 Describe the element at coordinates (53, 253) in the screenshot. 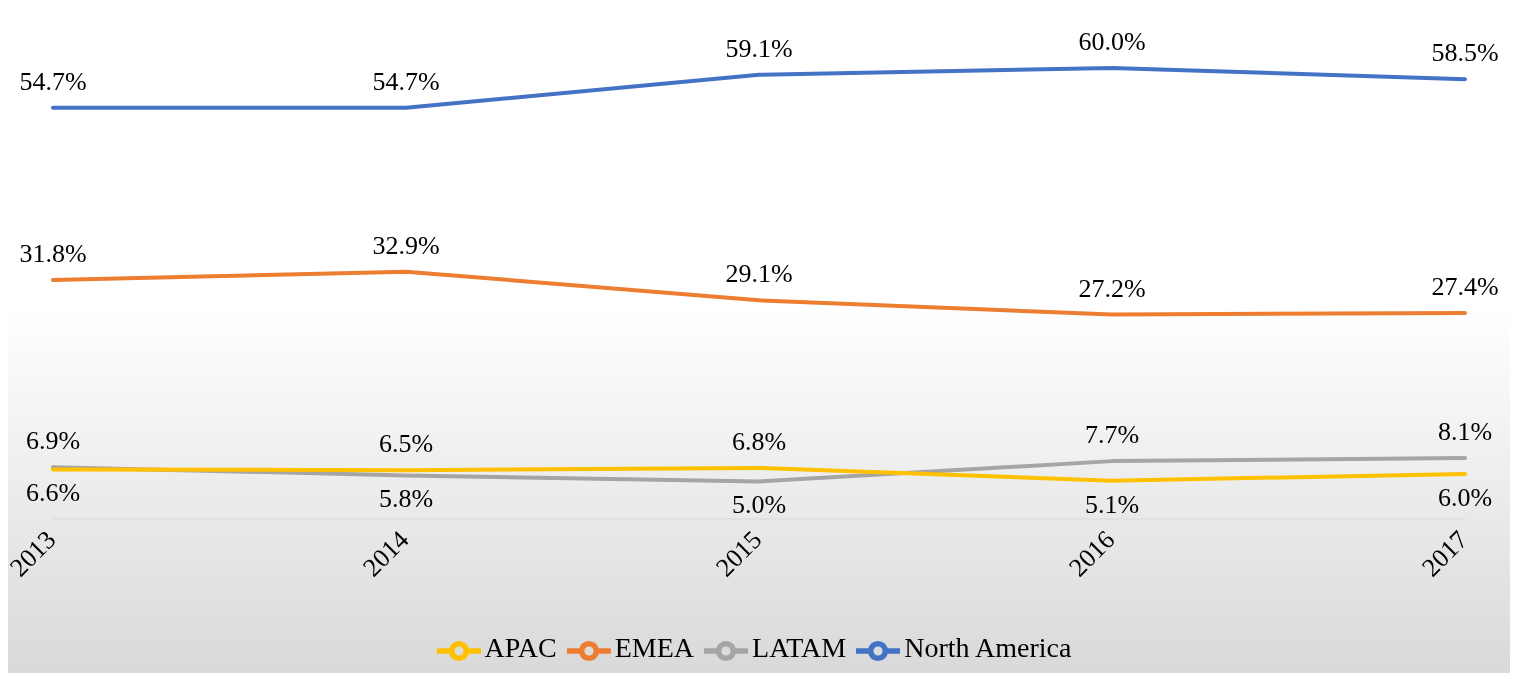

I see `data-label: 31.8%` at that location.